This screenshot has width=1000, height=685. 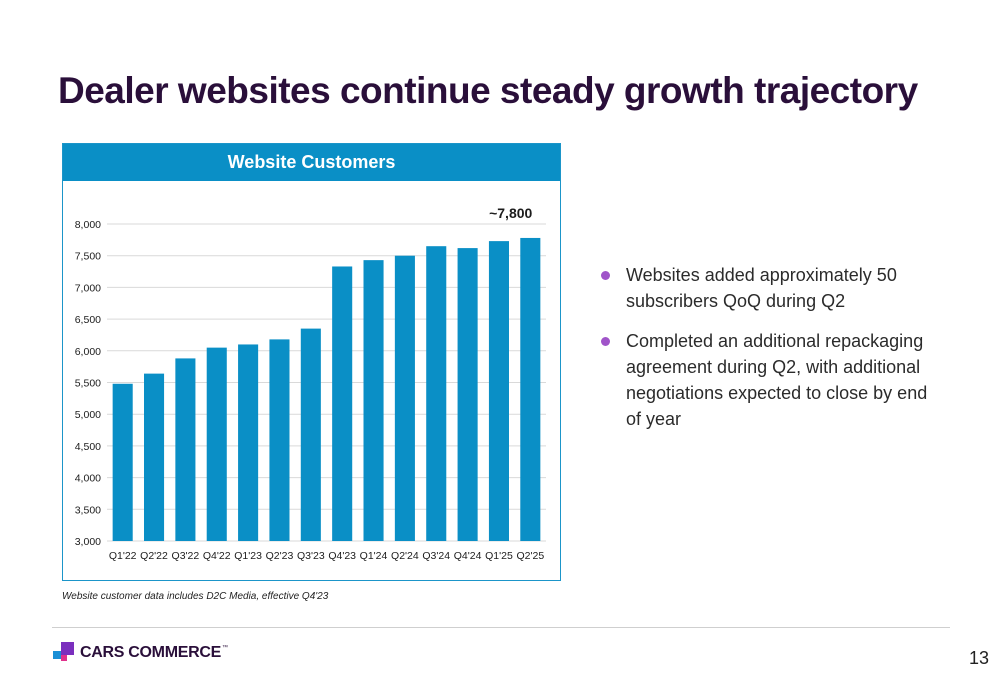 I want to click on chart-title: Website Customers, so click(x=311, y=162).